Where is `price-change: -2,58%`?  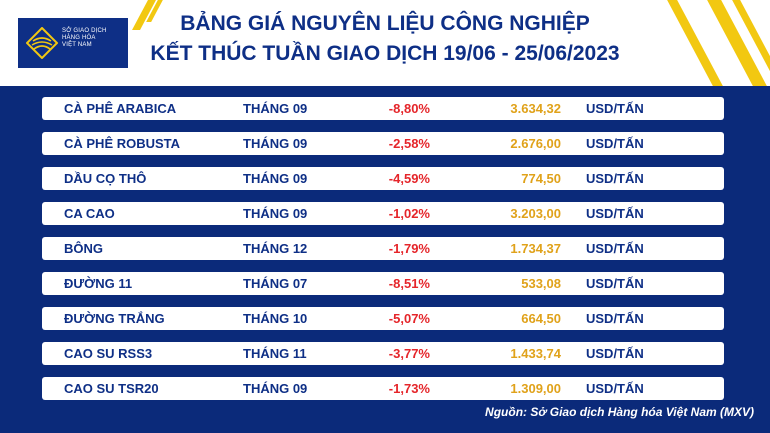 price-change: -2,58% is located at coordinates (409, 143).